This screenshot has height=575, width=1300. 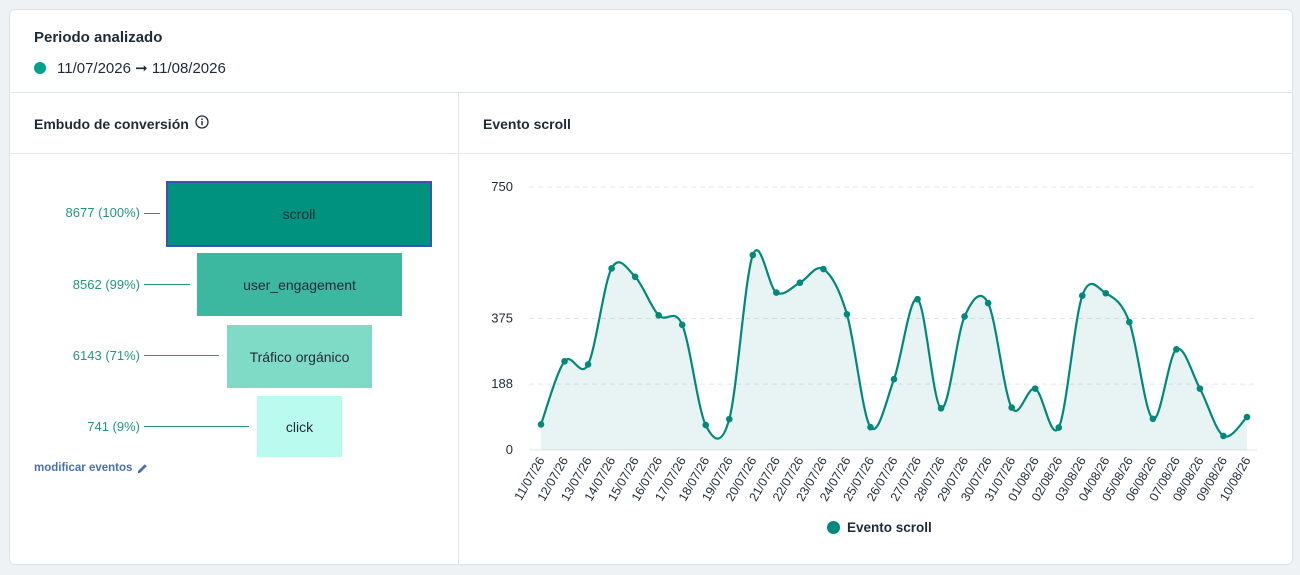 What do you see at coordinates (833, 527) in the screenshot?
I see `legend-dot-icon` at bounding box center [833, 527].